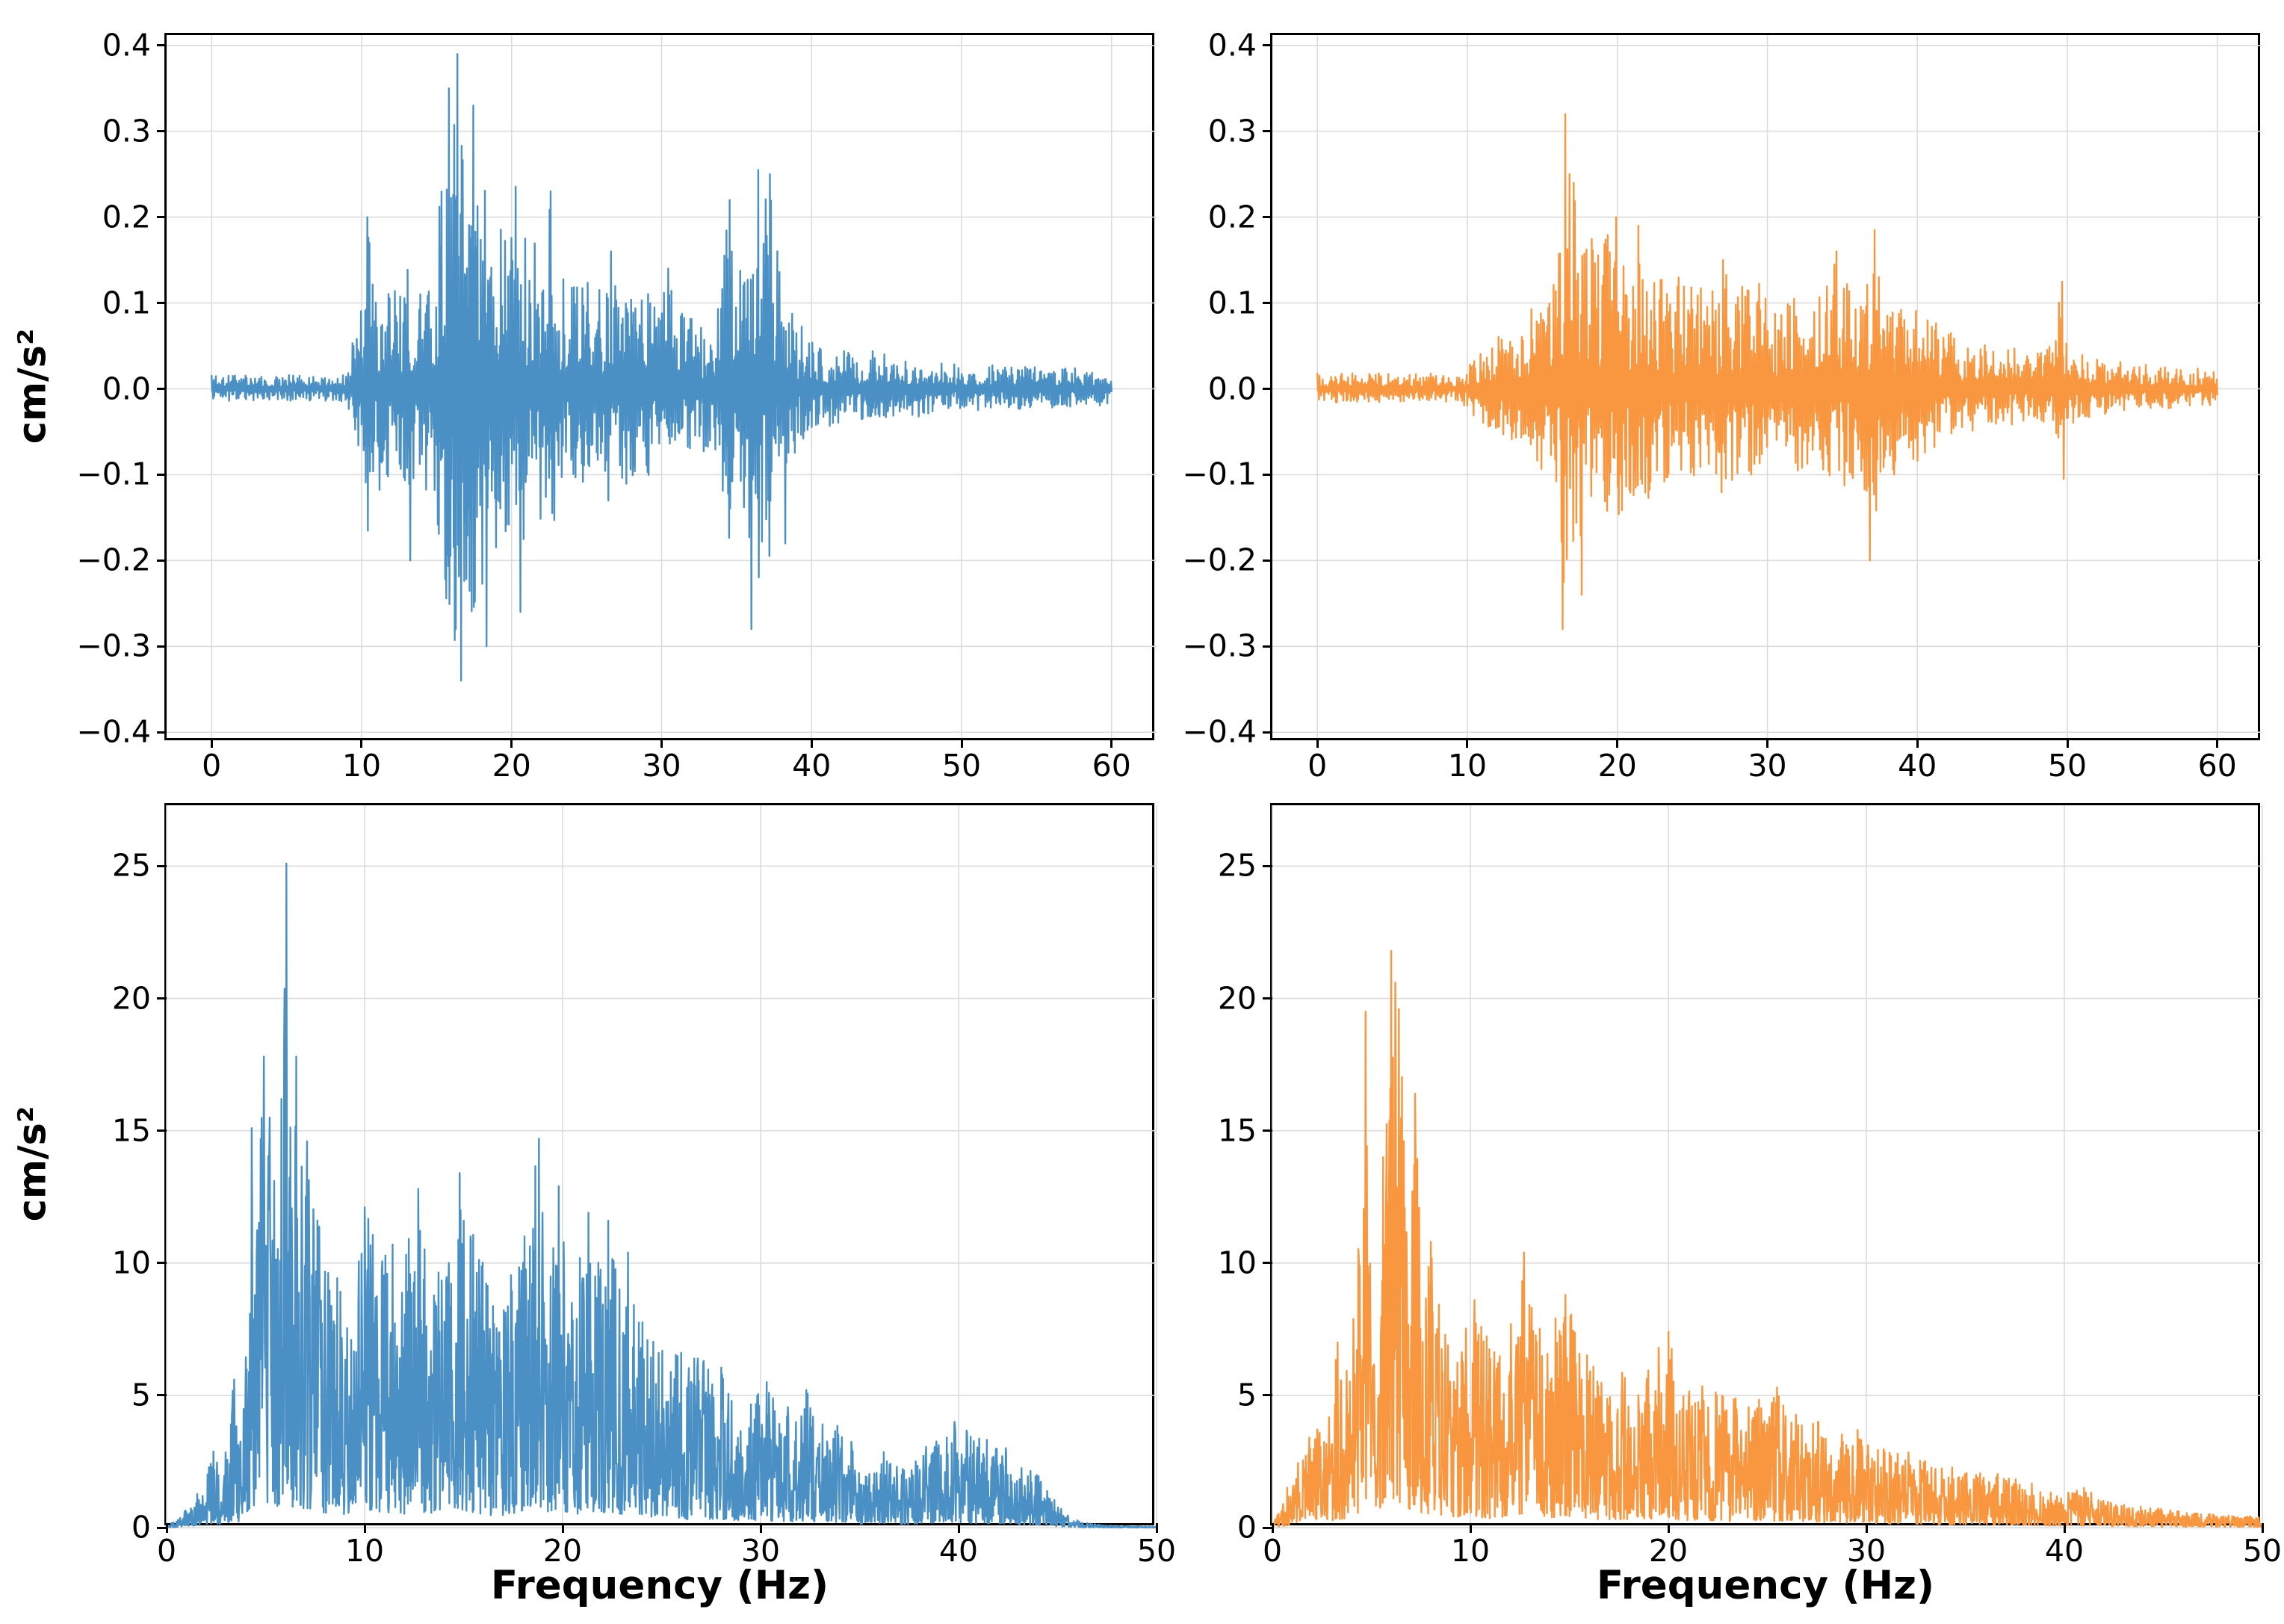 The width and height of the screenshot is (2284, 1624). Describe the element at coordinates (126, 303) in the screenshot. I see `y-tick-label: 0.1` at that location.